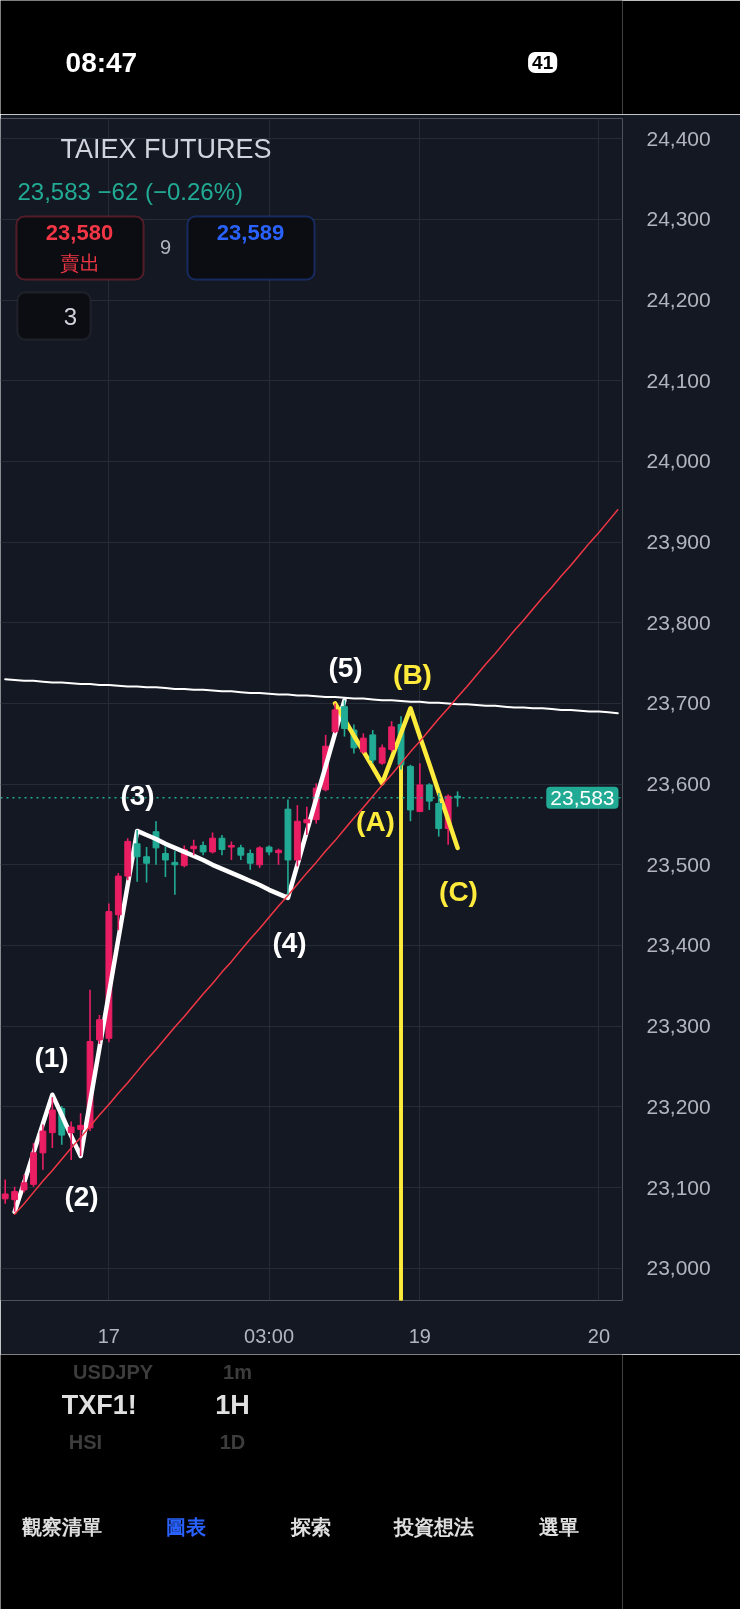  What do you see at coordinates (232, 1441) in the screenshot?
I see `text: 1D` at bounding box center [232, 1441].